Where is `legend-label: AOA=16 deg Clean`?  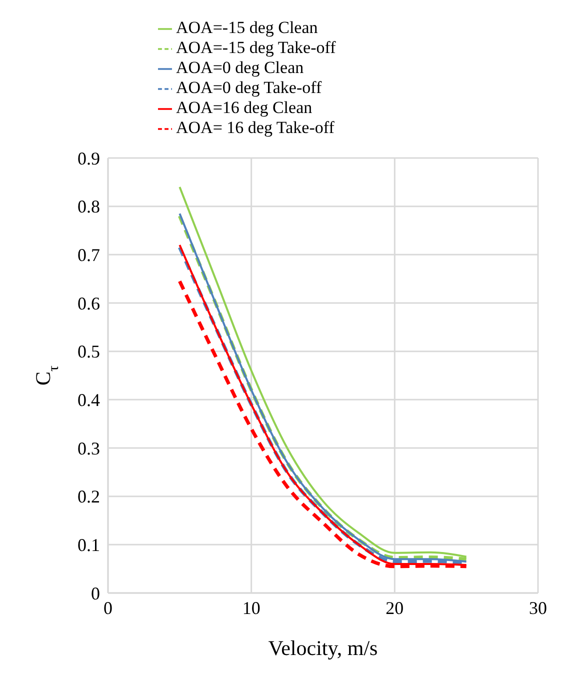
legend-label: AOA=16 deg Clean is located at coordinates (244, 107).